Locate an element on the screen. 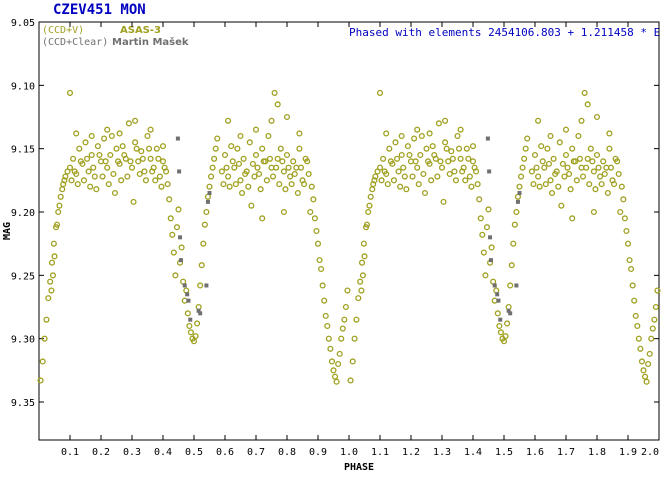 The image size is (670, 477). x-tick-label: 0.1 is located at coordinates (70, 452).